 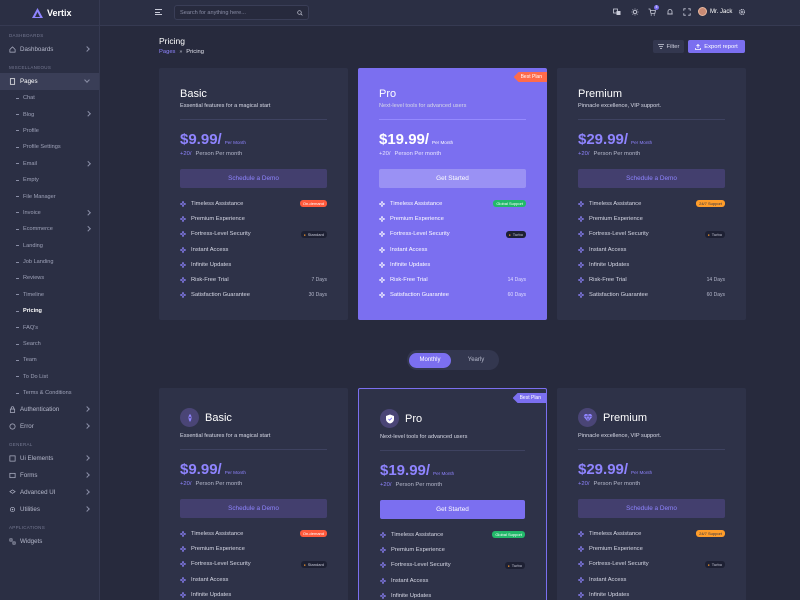 I want to click on sidebar-sub-profile-settings: Profile Settings, so click(x=49, y=147).